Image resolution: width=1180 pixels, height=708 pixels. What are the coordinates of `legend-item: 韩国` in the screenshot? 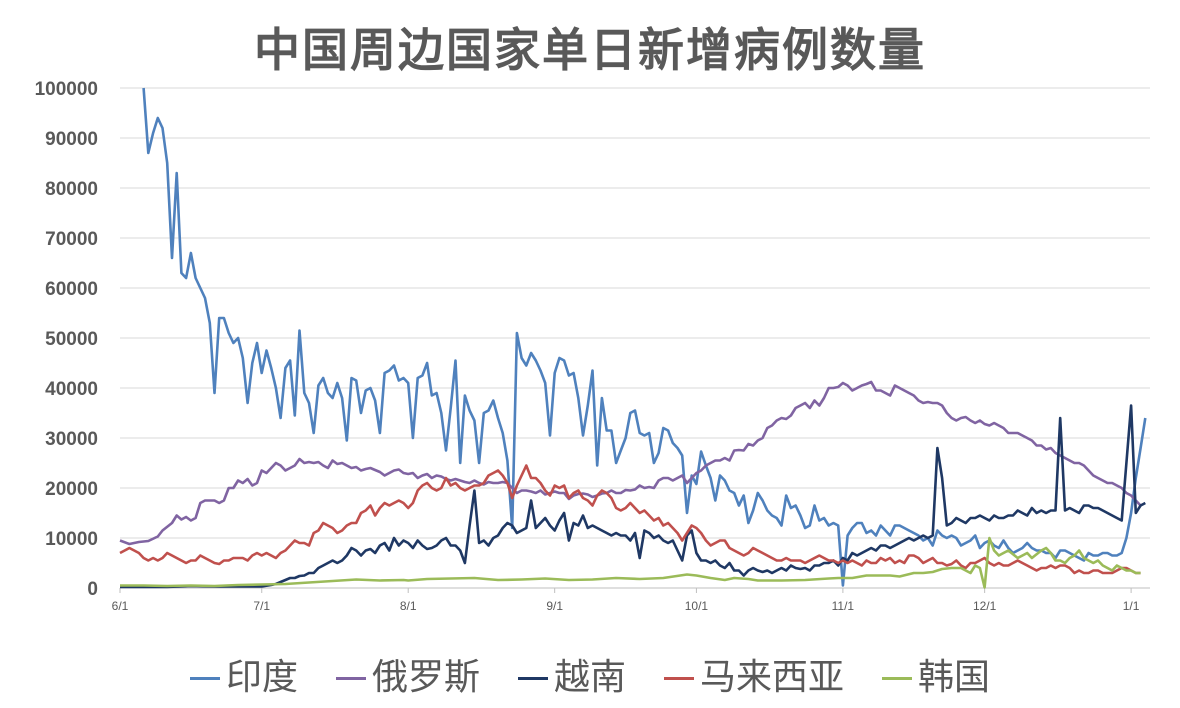 It's located at (936, 678).